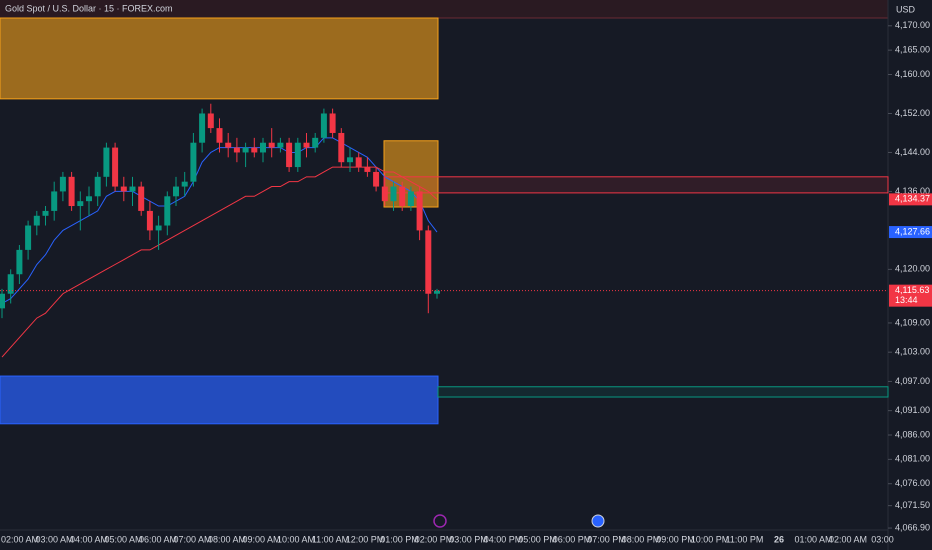 The height and width of the screenshot is (550, 932). What do you see at coordinates (912, 113) in the screenshot?
I see `y-tick-label: 4,152.00` at bounding box center [912, 113].